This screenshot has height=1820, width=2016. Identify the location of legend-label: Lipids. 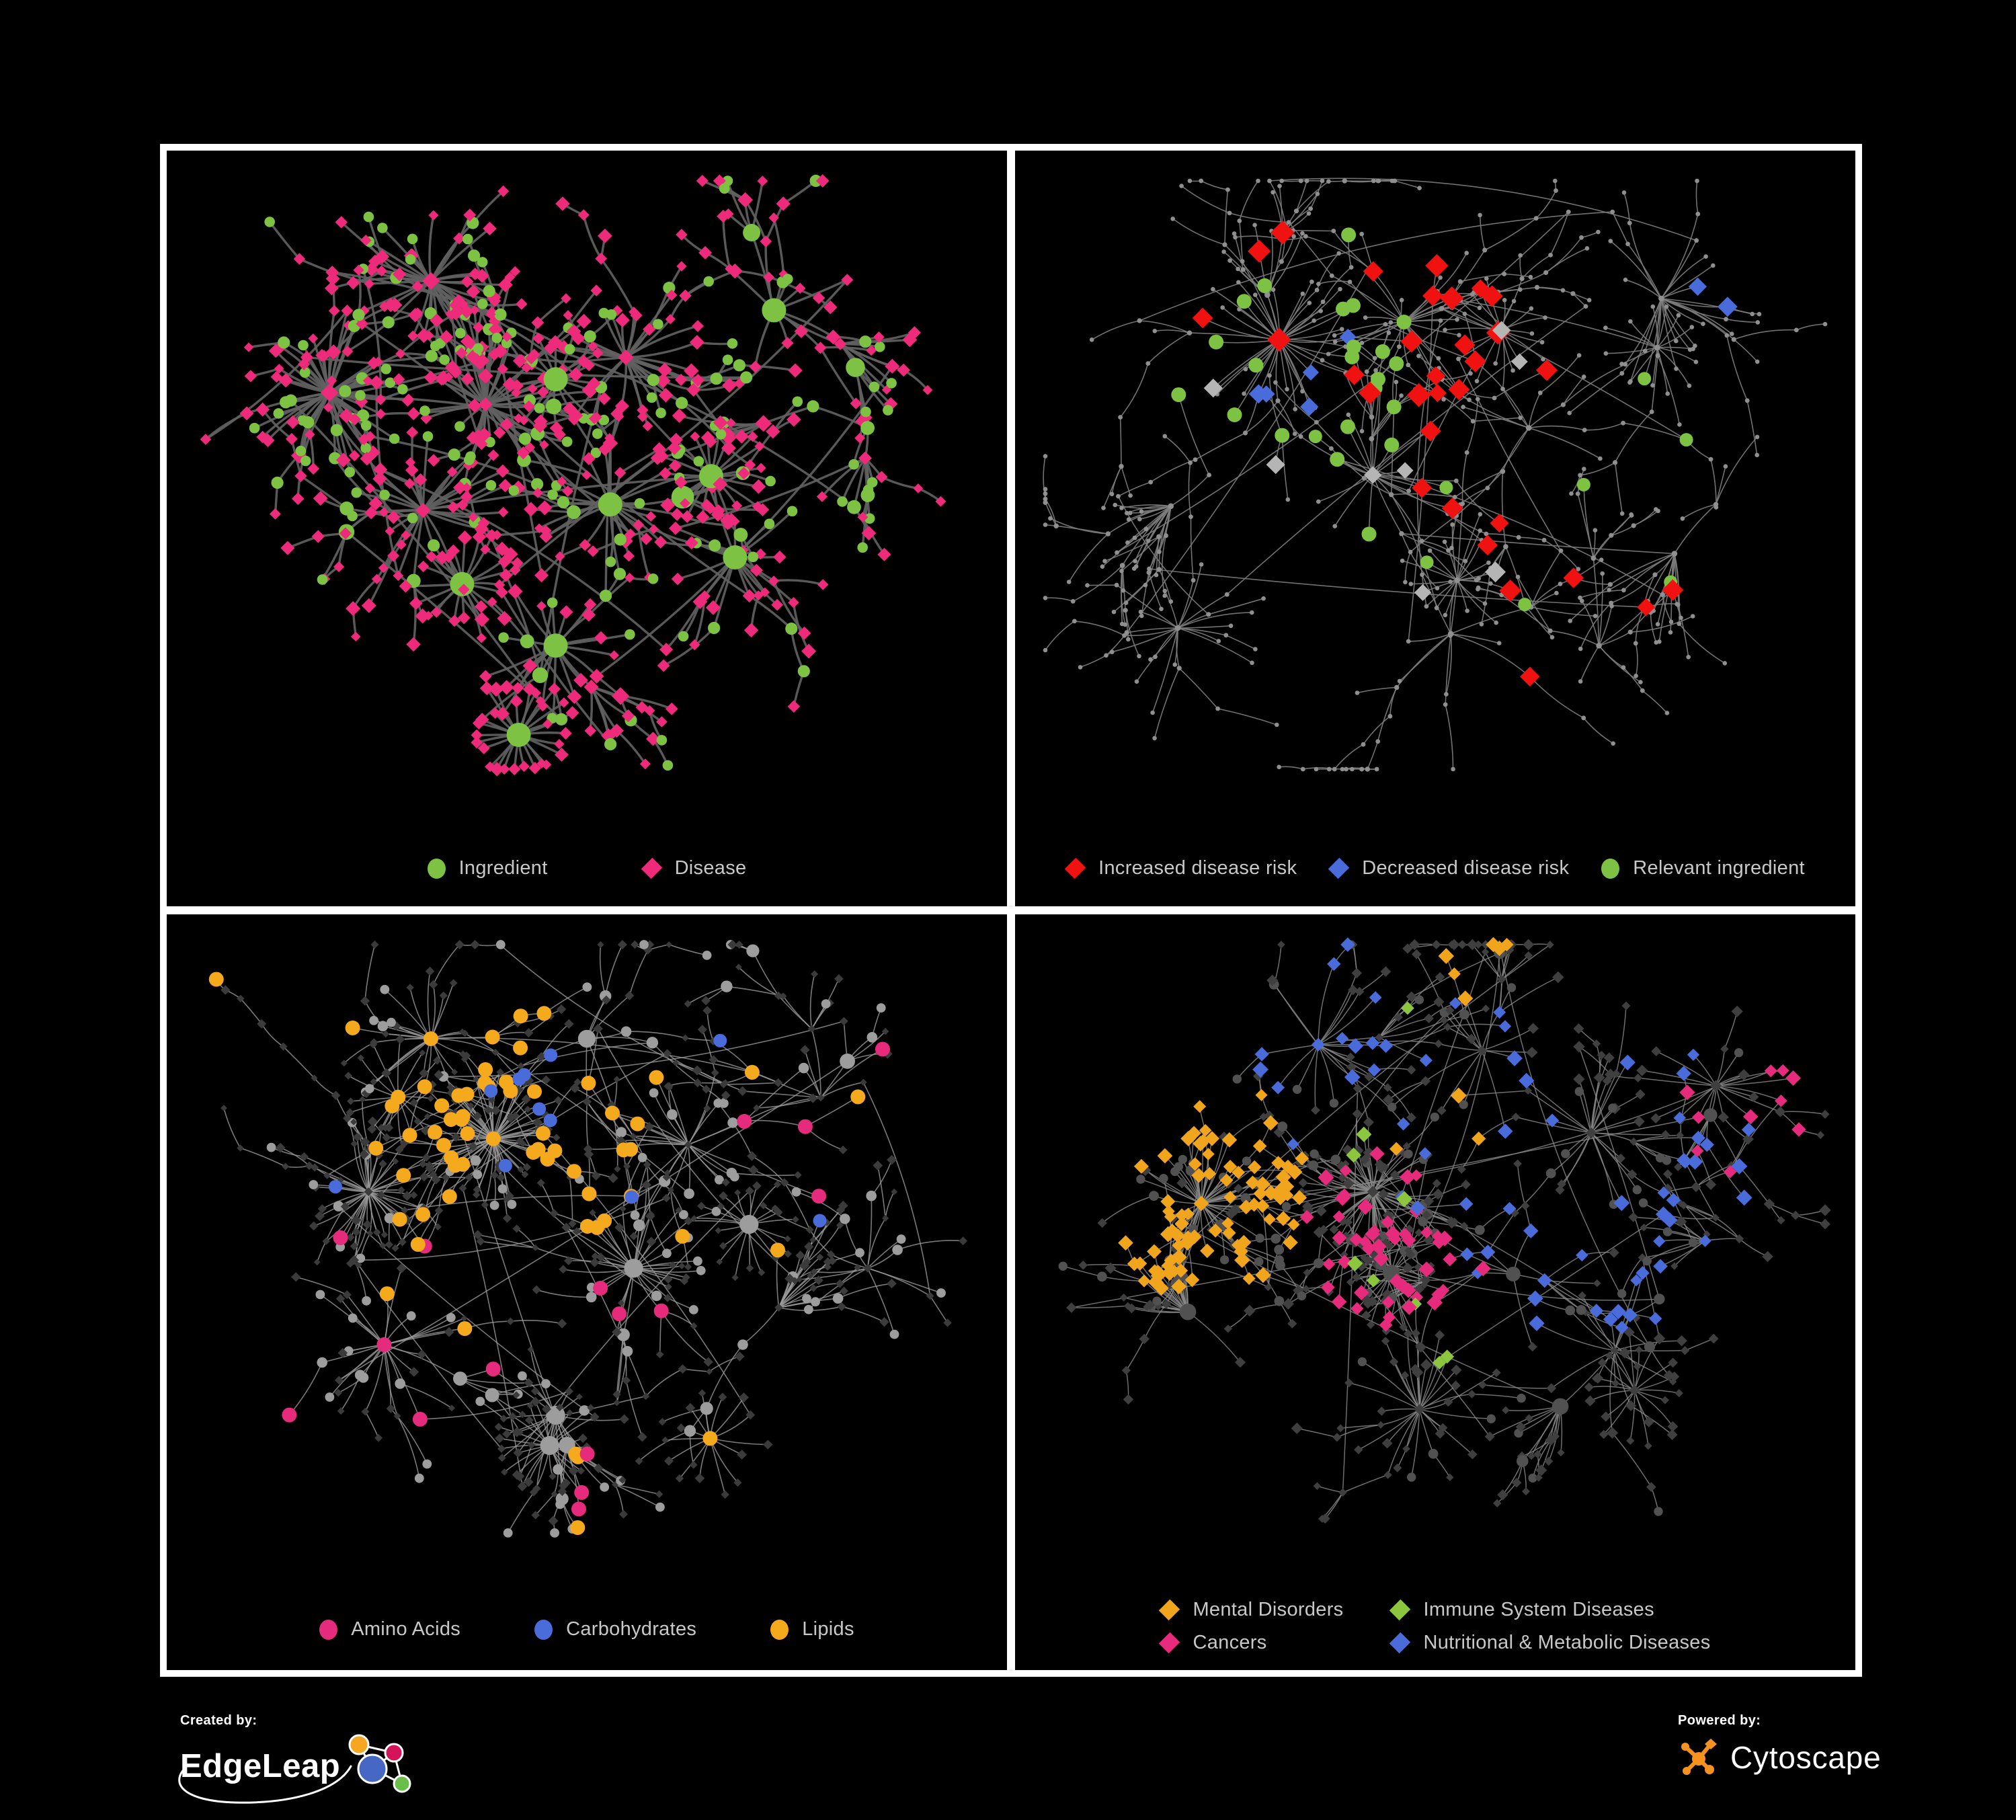
(828, 1629).